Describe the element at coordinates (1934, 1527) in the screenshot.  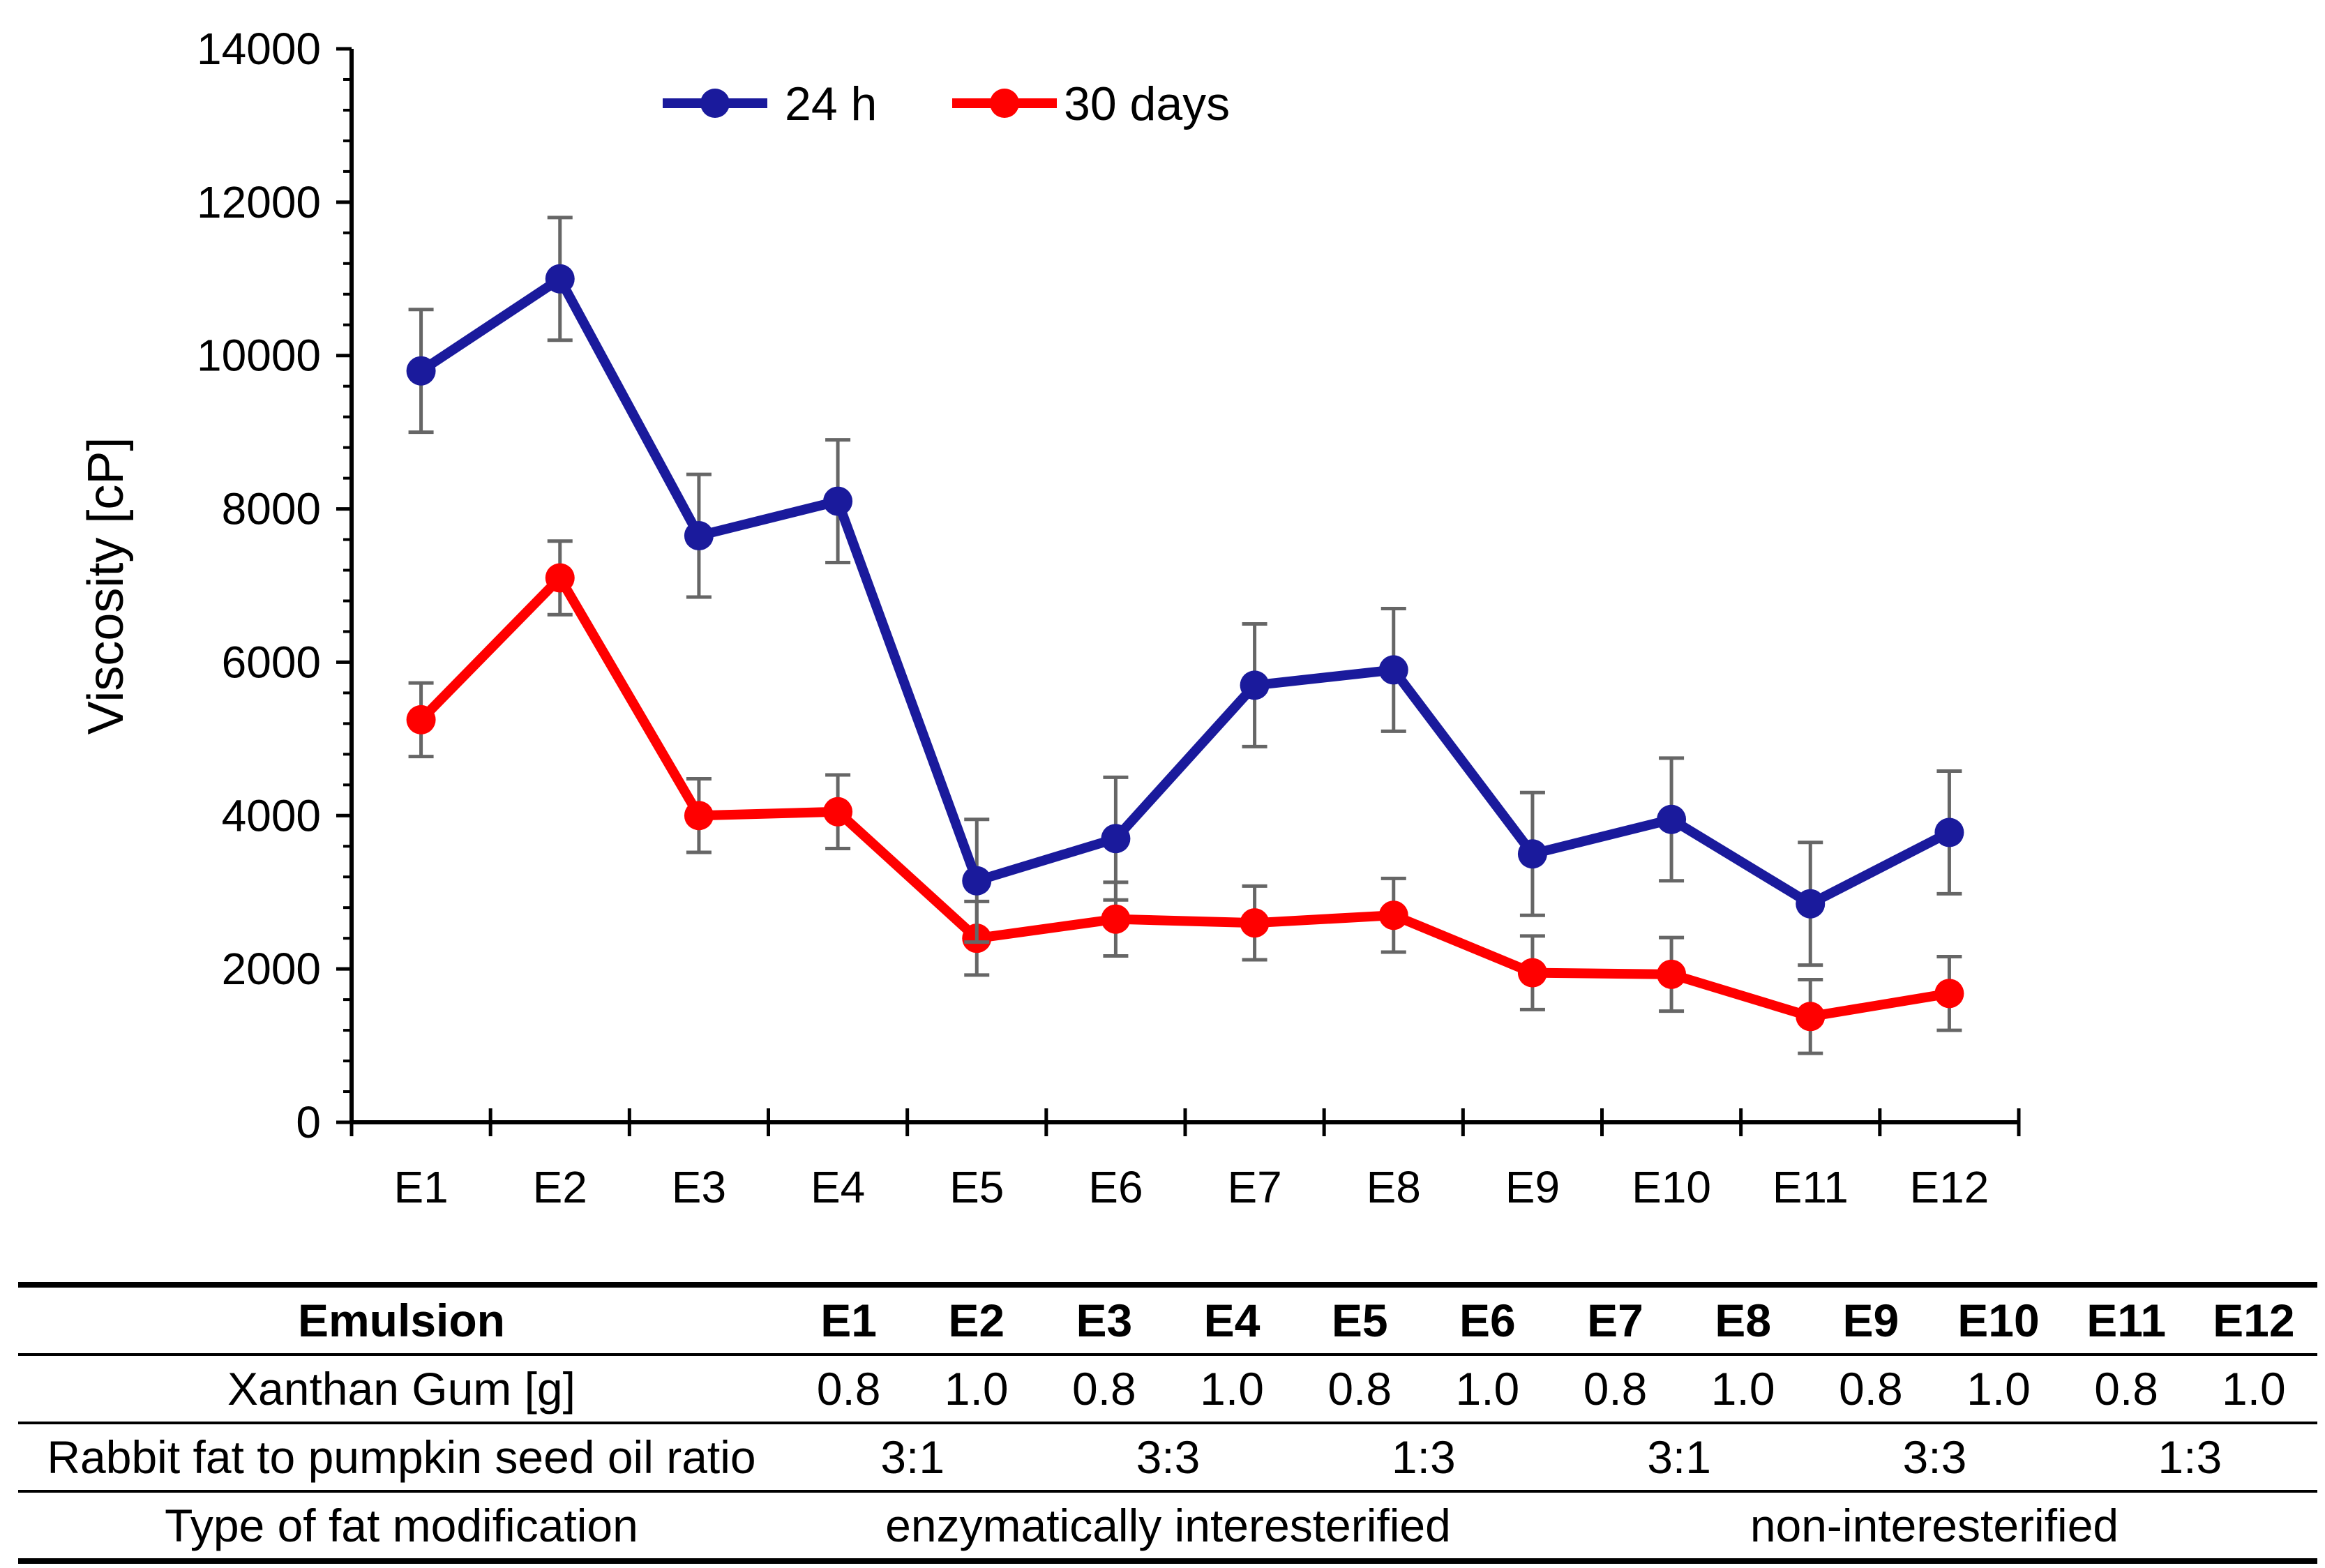
I see `type-cell: non-interesterified` at that location.